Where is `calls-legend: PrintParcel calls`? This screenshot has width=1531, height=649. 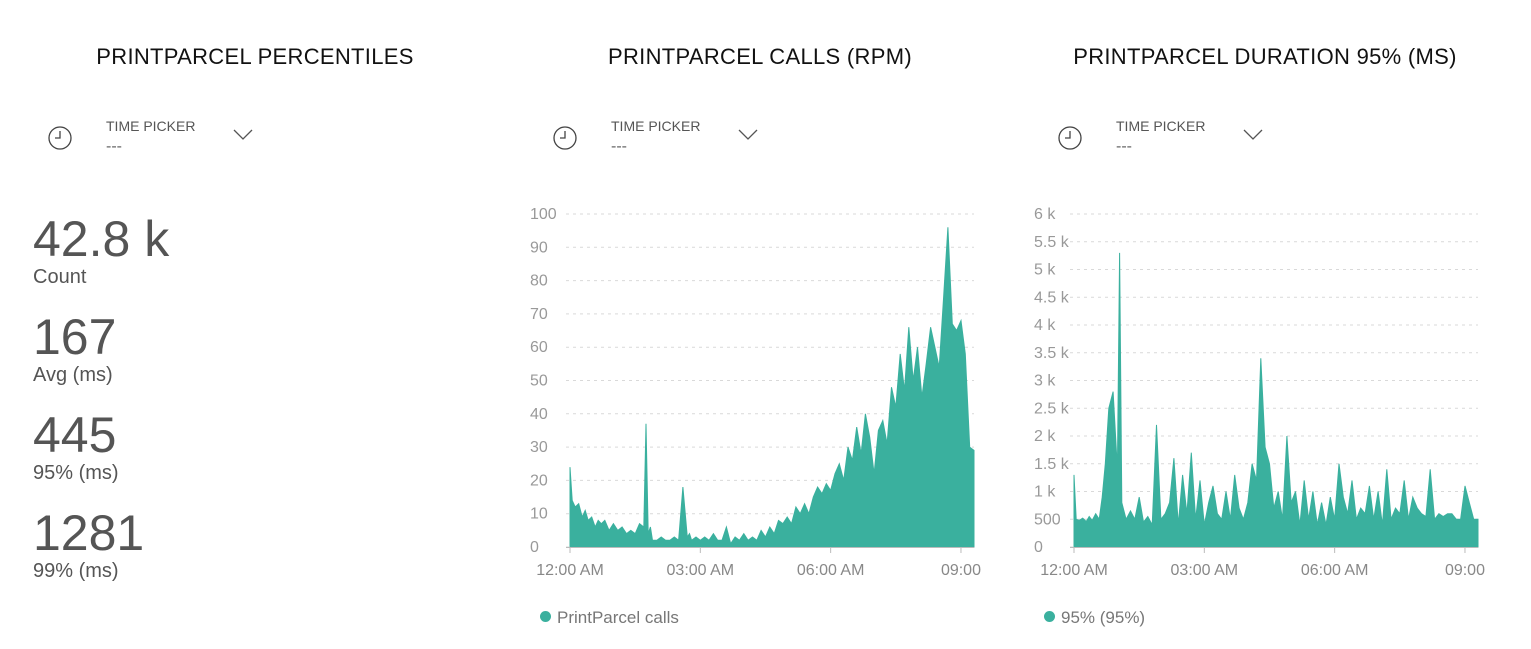 calls-legend: PrintParcel calls is located at coordinates (609, 618).